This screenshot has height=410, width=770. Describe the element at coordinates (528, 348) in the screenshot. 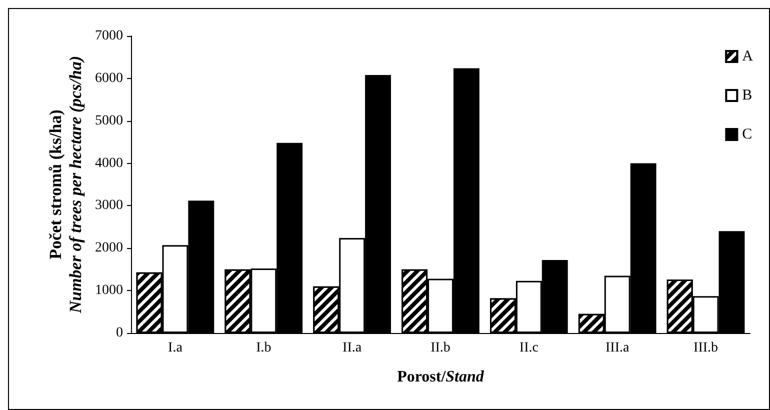

I see `x-tick-label: II.c` at that location.